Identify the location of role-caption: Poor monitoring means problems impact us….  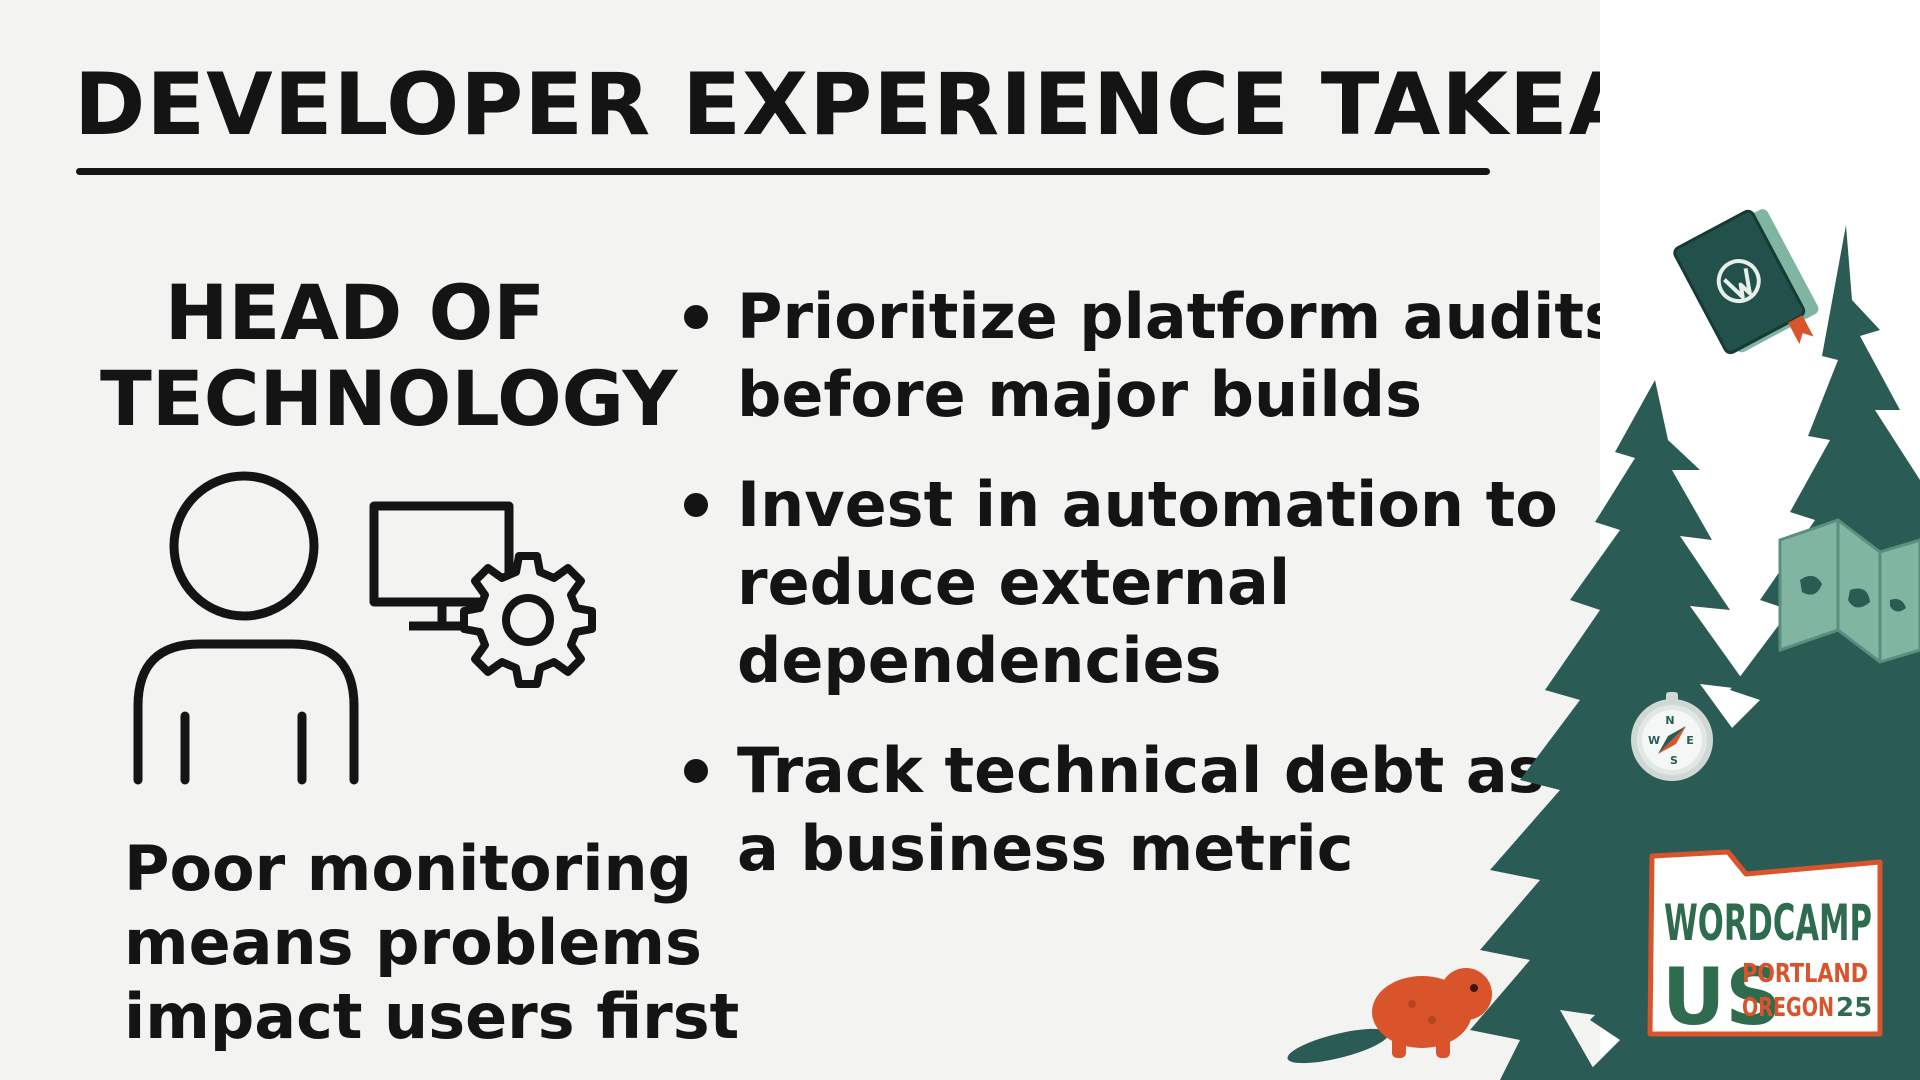
(432, 943).